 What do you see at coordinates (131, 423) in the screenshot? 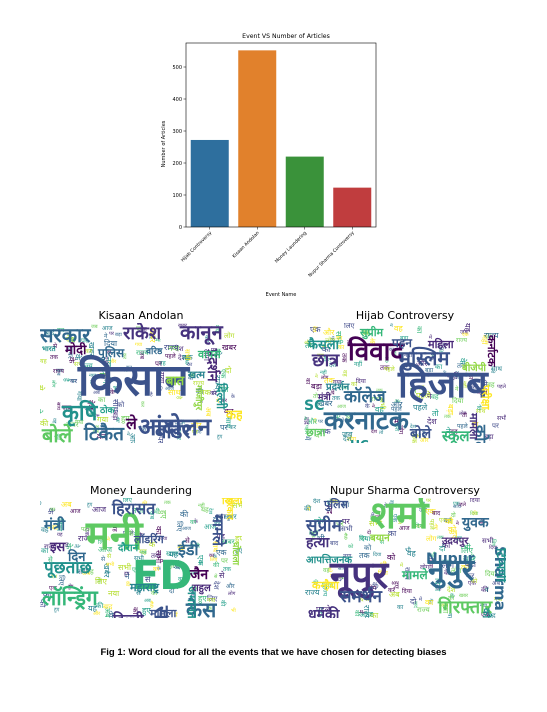
I see `wordcloud-word: ले` at bounding box center [131, 423].